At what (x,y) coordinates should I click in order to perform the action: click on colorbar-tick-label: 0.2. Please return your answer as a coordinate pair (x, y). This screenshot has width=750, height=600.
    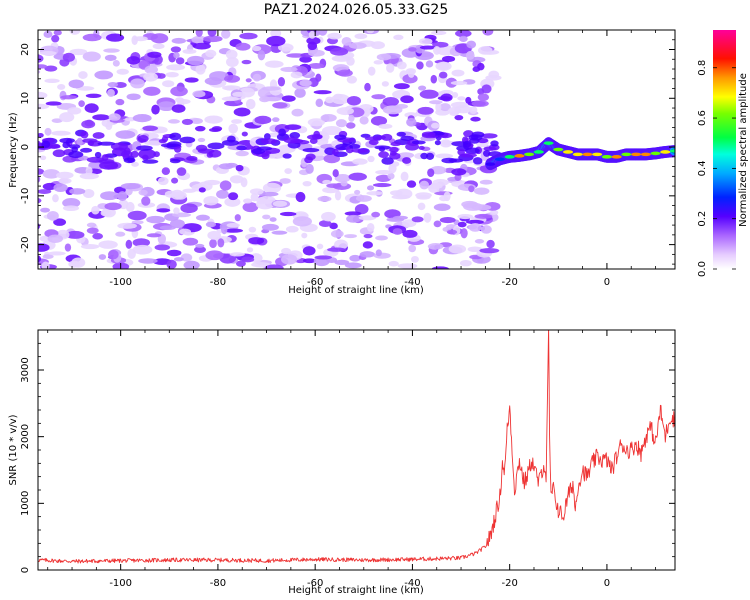
    Looking at the image, I should click on (702, 219).